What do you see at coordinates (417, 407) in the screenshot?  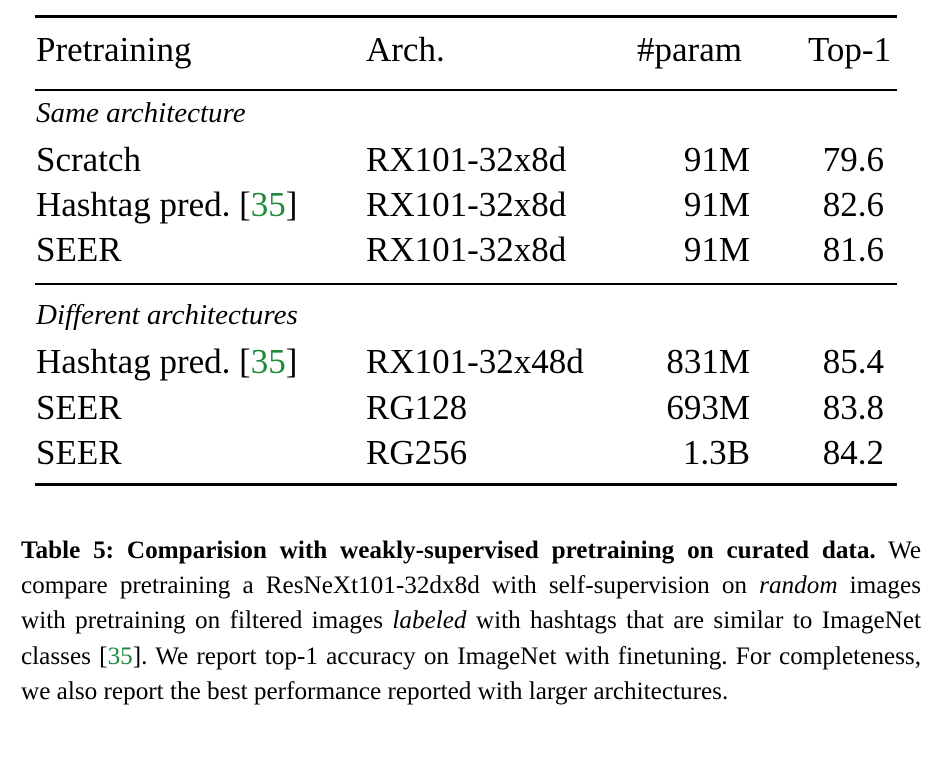 I see `arch-cell: RG128` at bounding box center [417, 407].